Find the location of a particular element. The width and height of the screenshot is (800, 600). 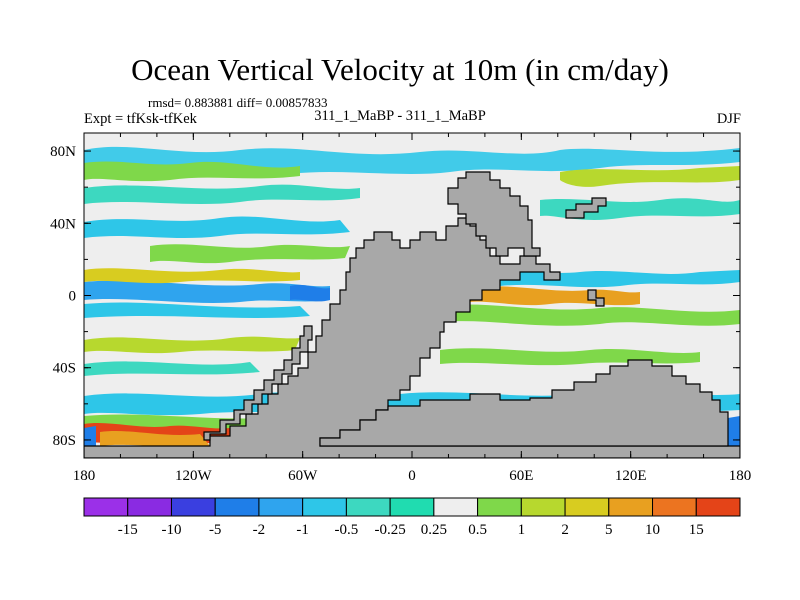

band-pacific-green is located at coordinates (250, 254).